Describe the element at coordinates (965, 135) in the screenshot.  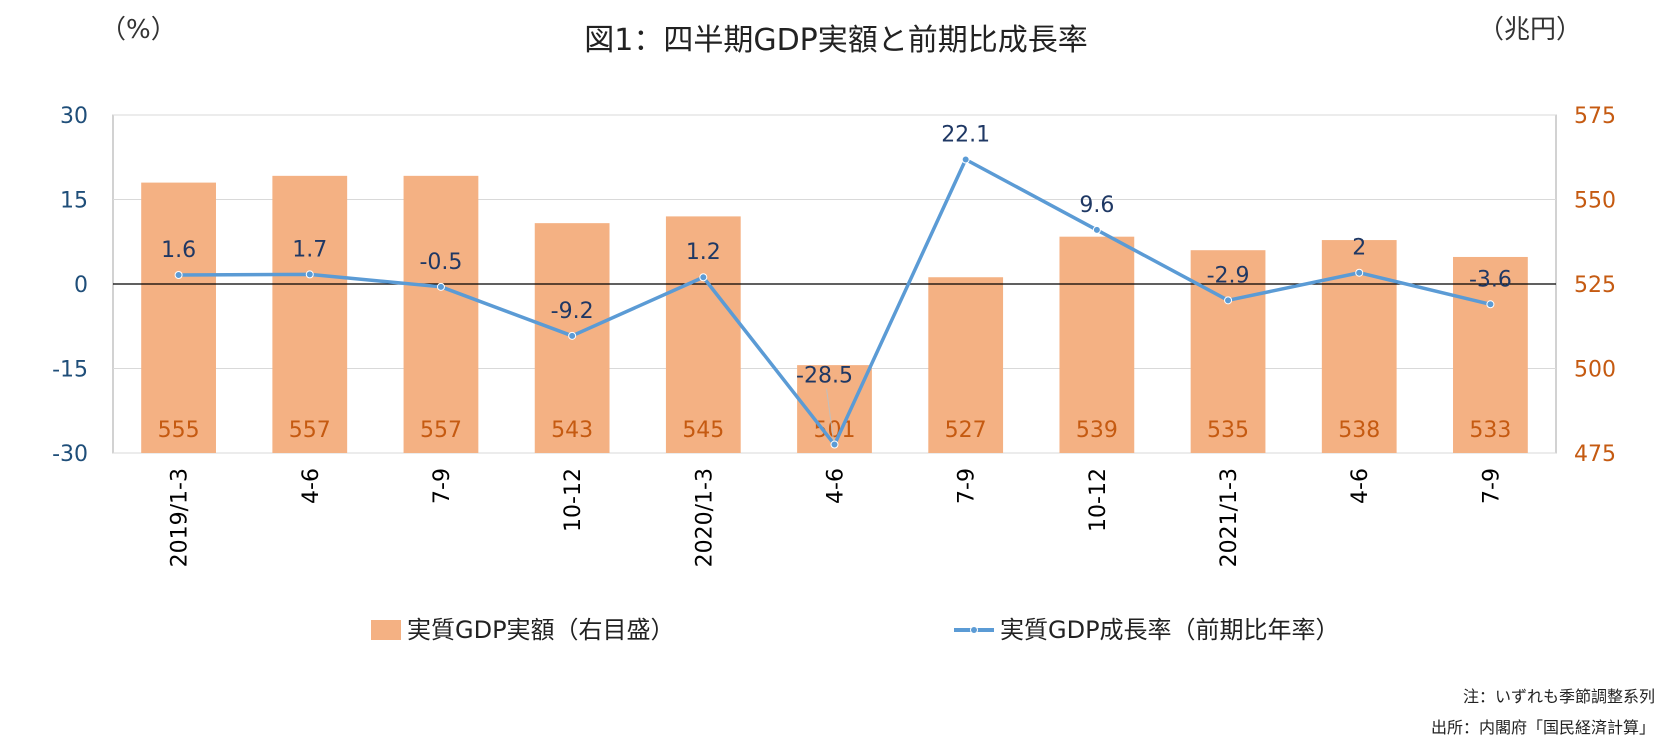
I see `line-data-label: 22.1` at that location.